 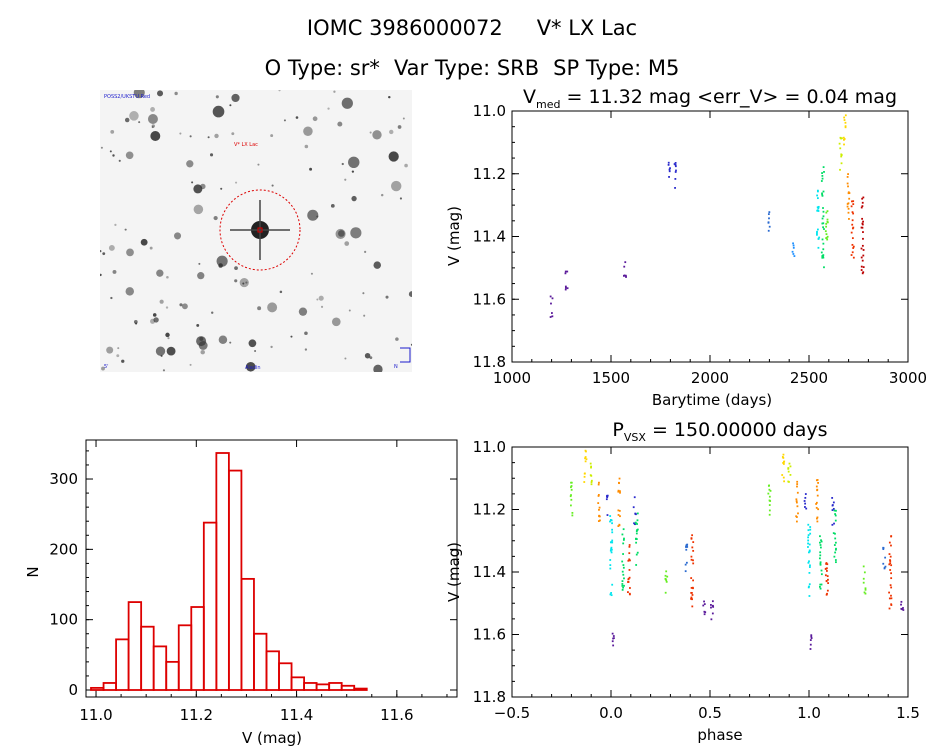 I want to click on light-curve-title: Vmed = 11.32 mag <err_V> = 0.04 mag, so click(x=710, y=98).